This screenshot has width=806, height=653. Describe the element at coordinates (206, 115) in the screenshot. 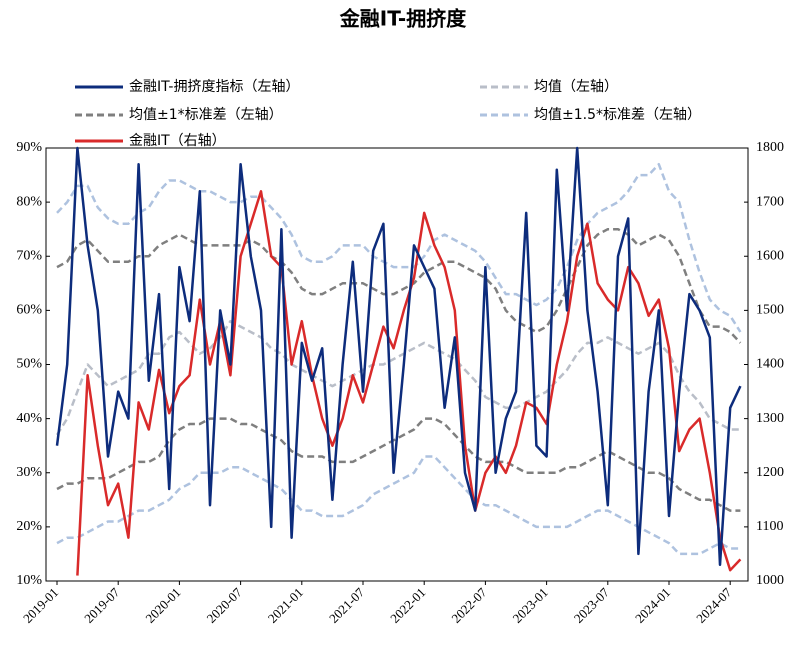

I see `legend-label: 均值±1*标准差（左轴）` at that location.